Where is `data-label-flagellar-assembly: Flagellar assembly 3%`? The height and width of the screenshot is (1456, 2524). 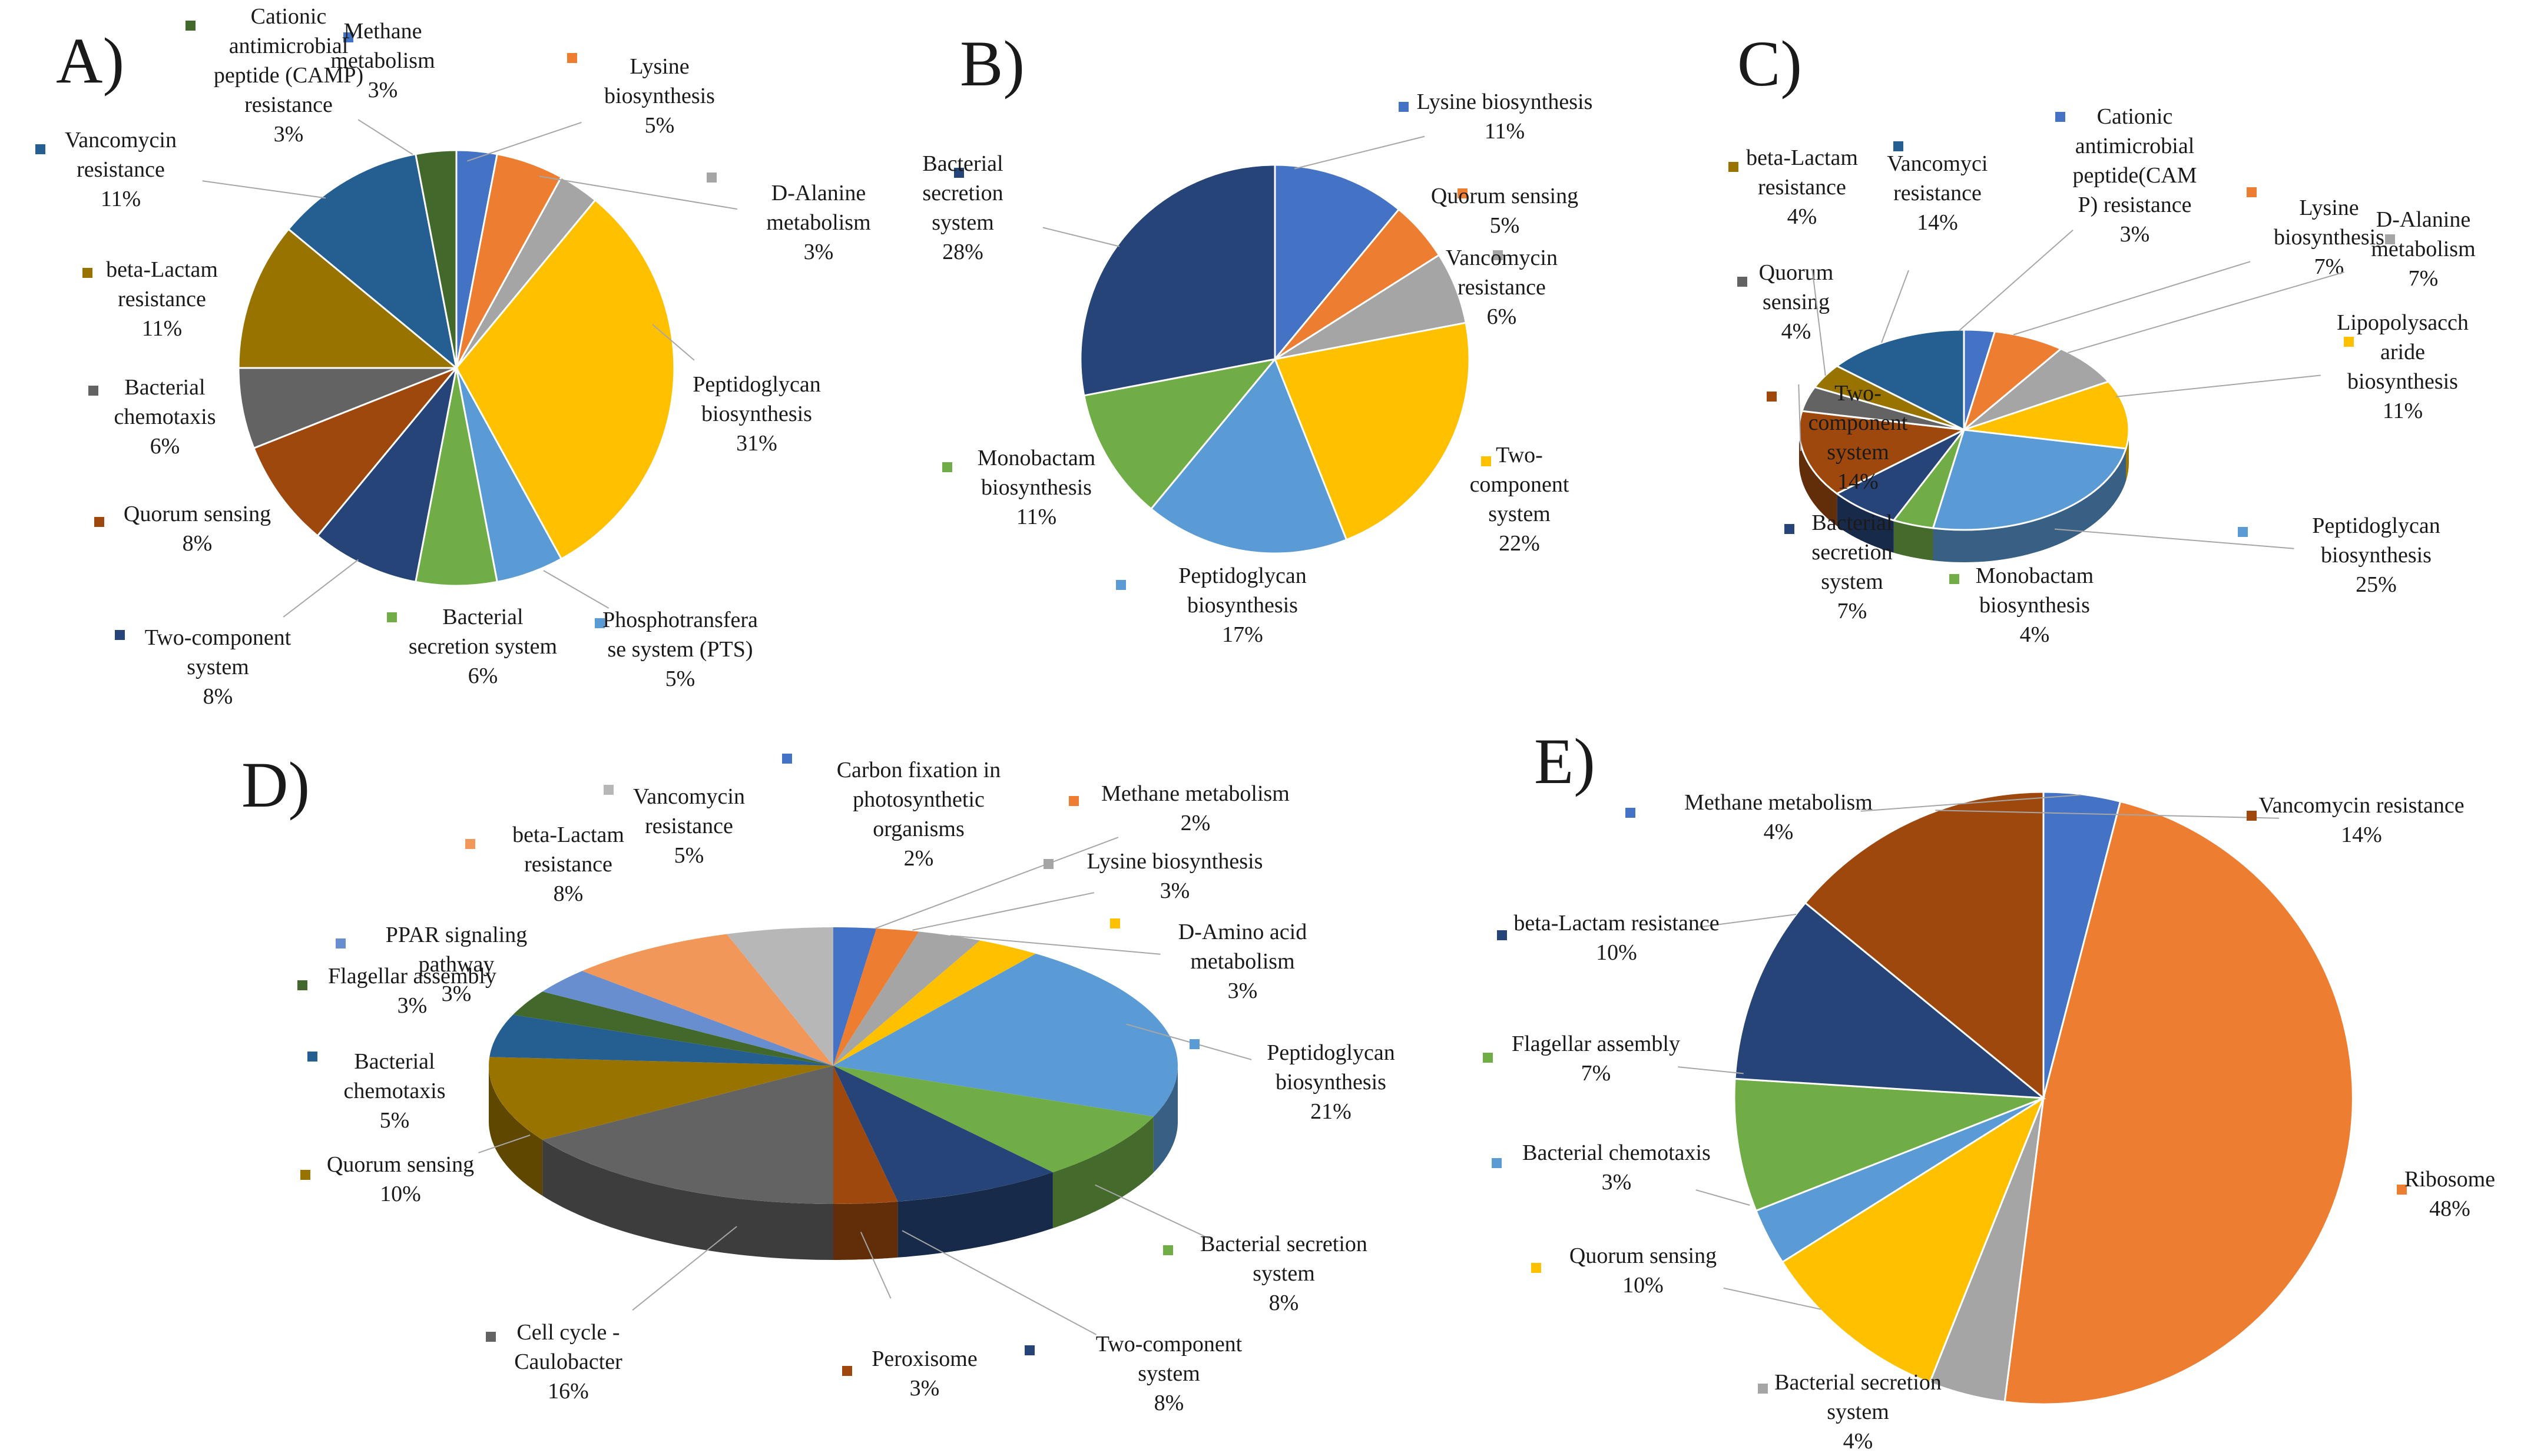
data-label-flagellar-assembly: Flagellar assembly 3% is located at coordinates (412, 991).